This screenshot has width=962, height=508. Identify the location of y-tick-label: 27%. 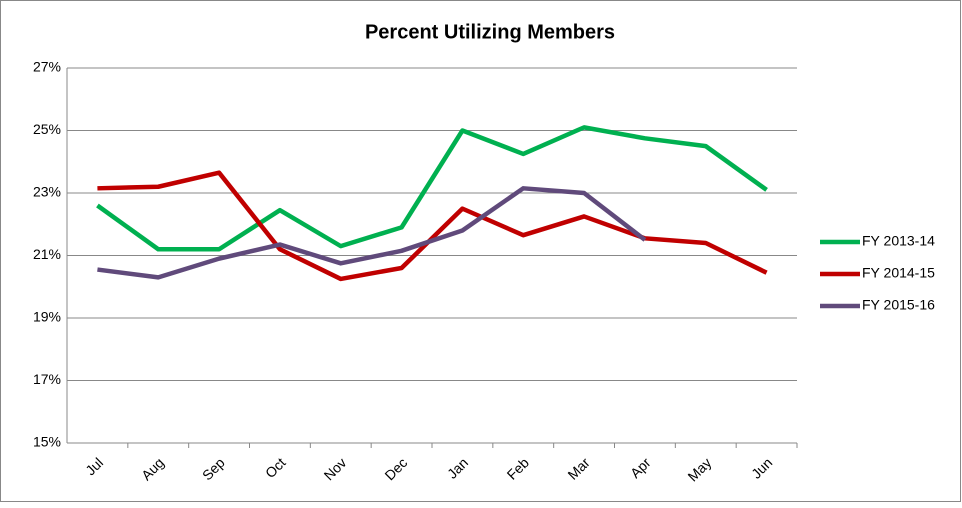
(47, 67).